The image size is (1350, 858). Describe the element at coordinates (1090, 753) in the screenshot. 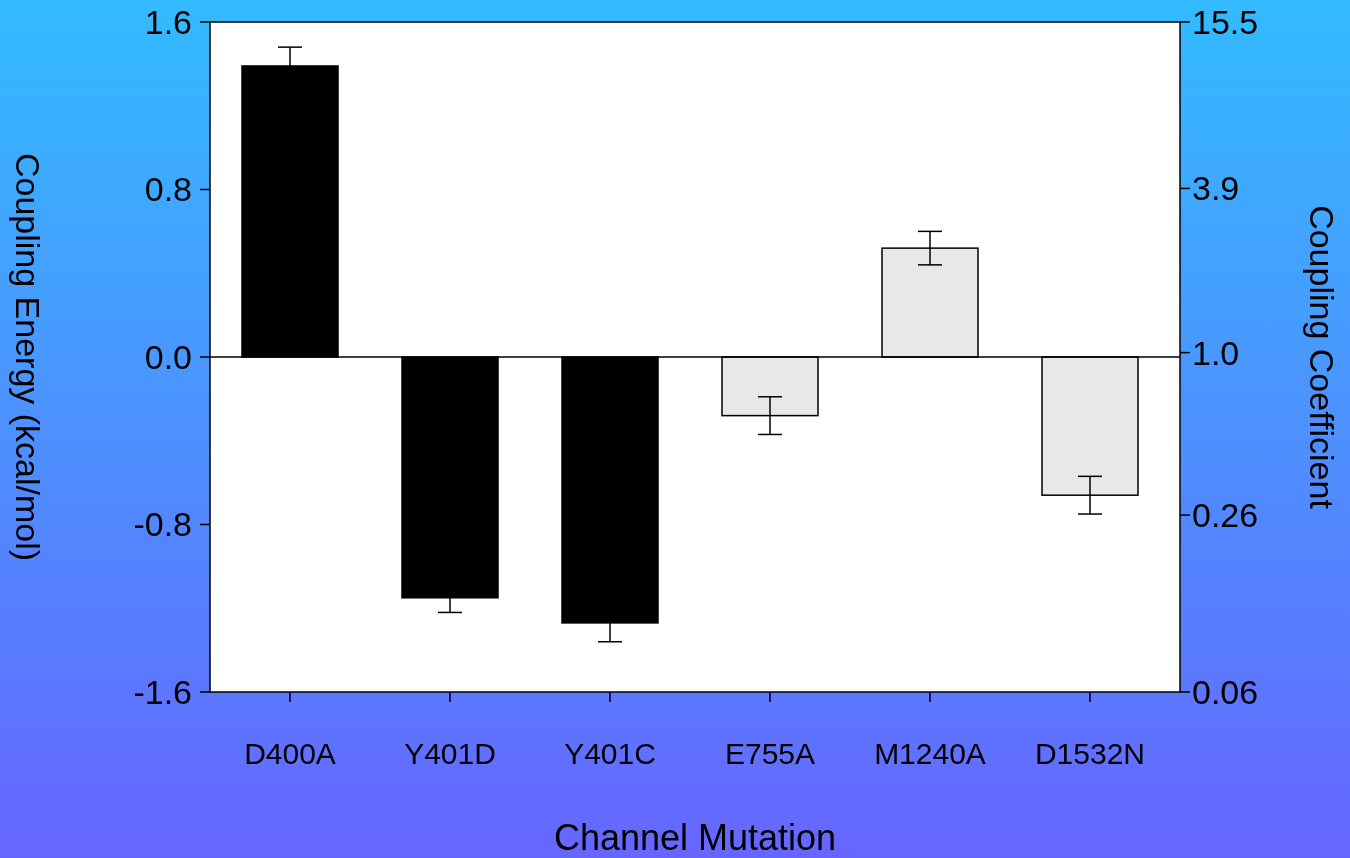

I see `x-tick-label: D1532N` at that location.